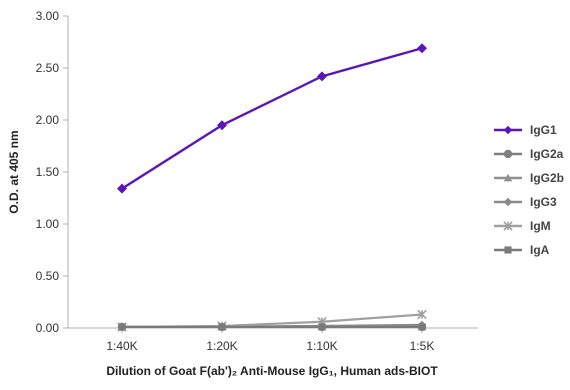  Describe the element at coordinates (48, 172) in the screenshot. I see `y-tick-label: 1.50` at that location.